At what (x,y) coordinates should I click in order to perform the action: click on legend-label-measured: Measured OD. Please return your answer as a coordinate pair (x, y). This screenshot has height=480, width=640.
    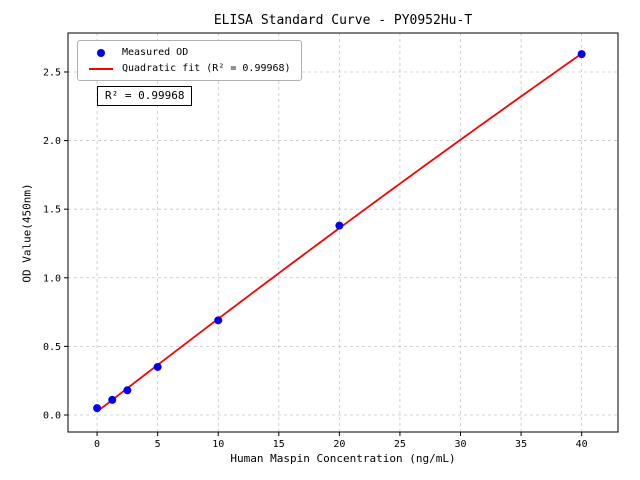
    Looking at the image, I should click on (155, 52).